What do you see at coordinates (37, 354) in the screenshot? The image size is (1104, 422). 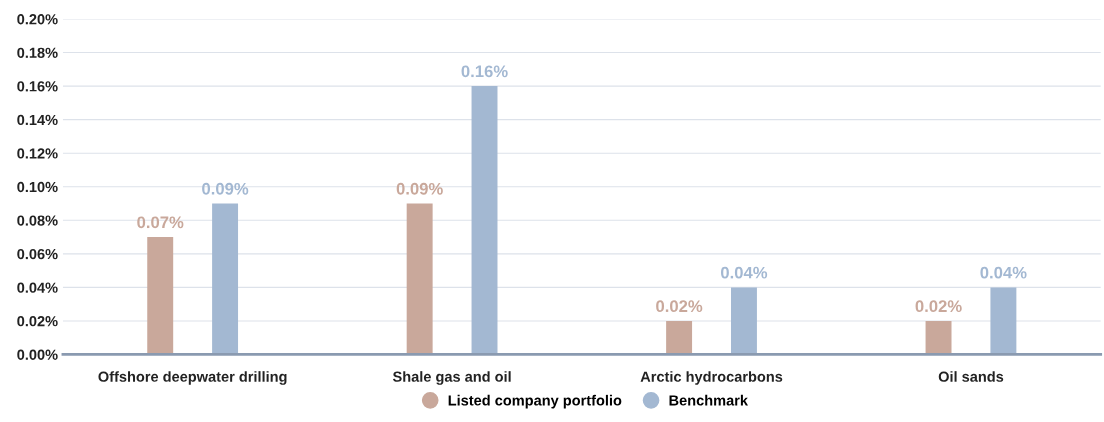 I see `y-tick-label: 0.00%` at bounding box center [37, 354].